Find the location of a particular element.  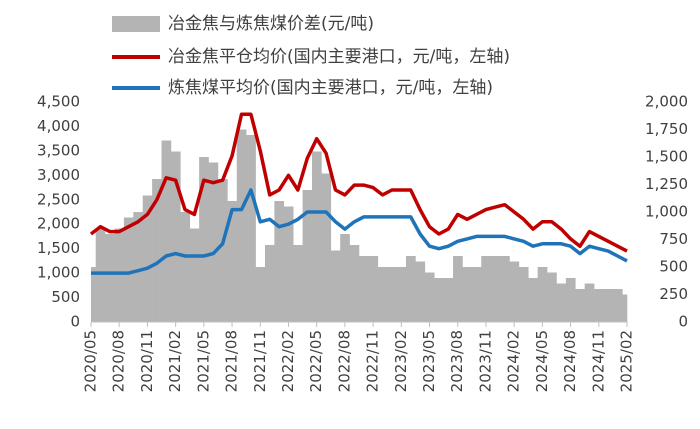

y2-tick-label: 1,250 is located at coordinates (666, 184).